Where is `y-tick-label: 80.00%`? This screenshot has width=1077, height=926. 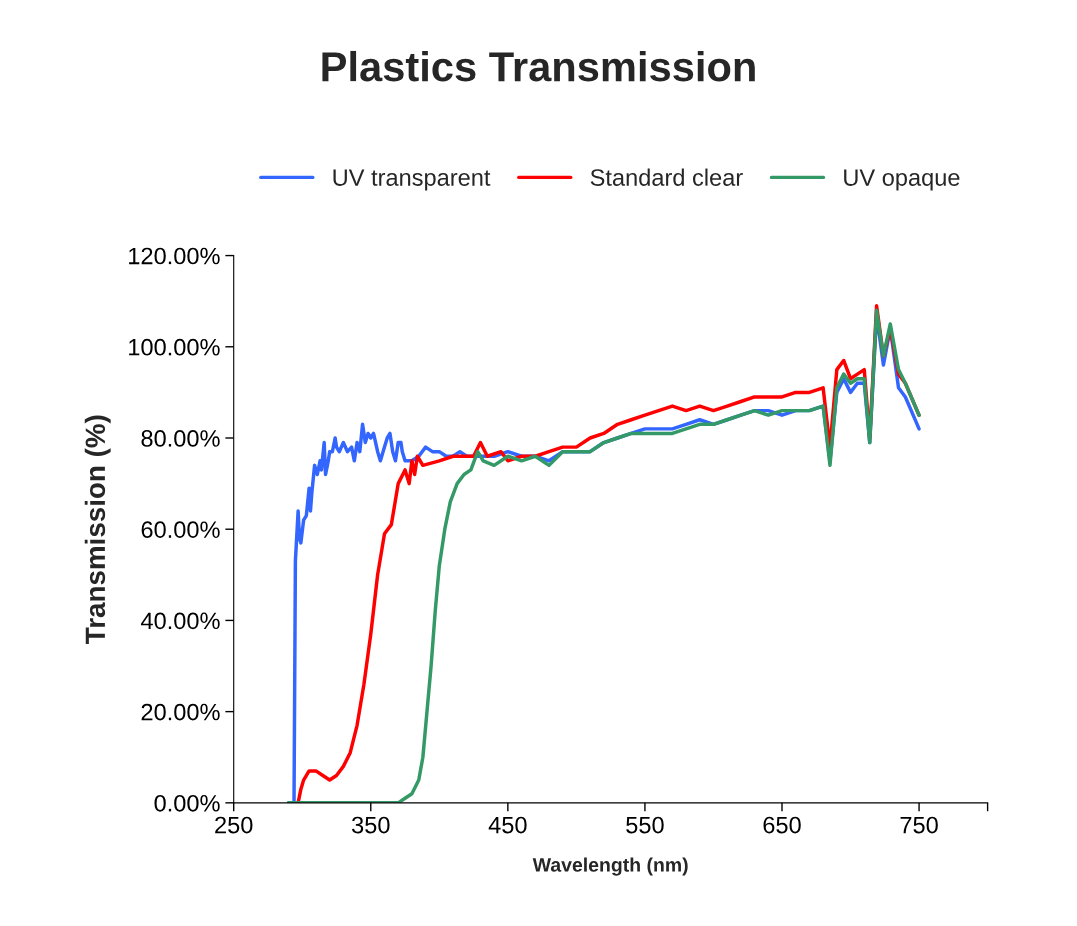 y-tick-label: 80.00% is located at coordinates (180, 438).